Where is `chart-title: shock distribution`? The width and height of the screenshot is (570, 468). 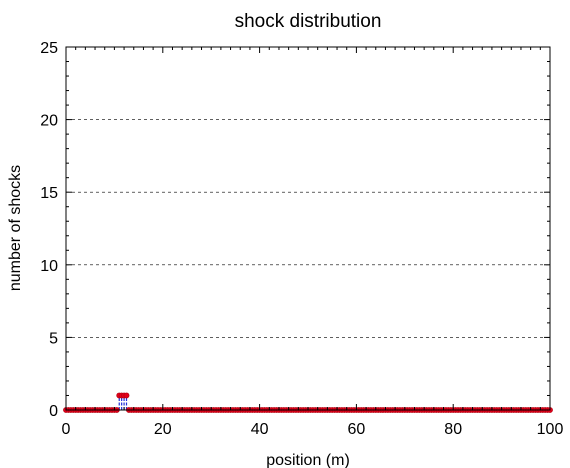
chart-title: shock distribution is located at coordinates (308, 21).